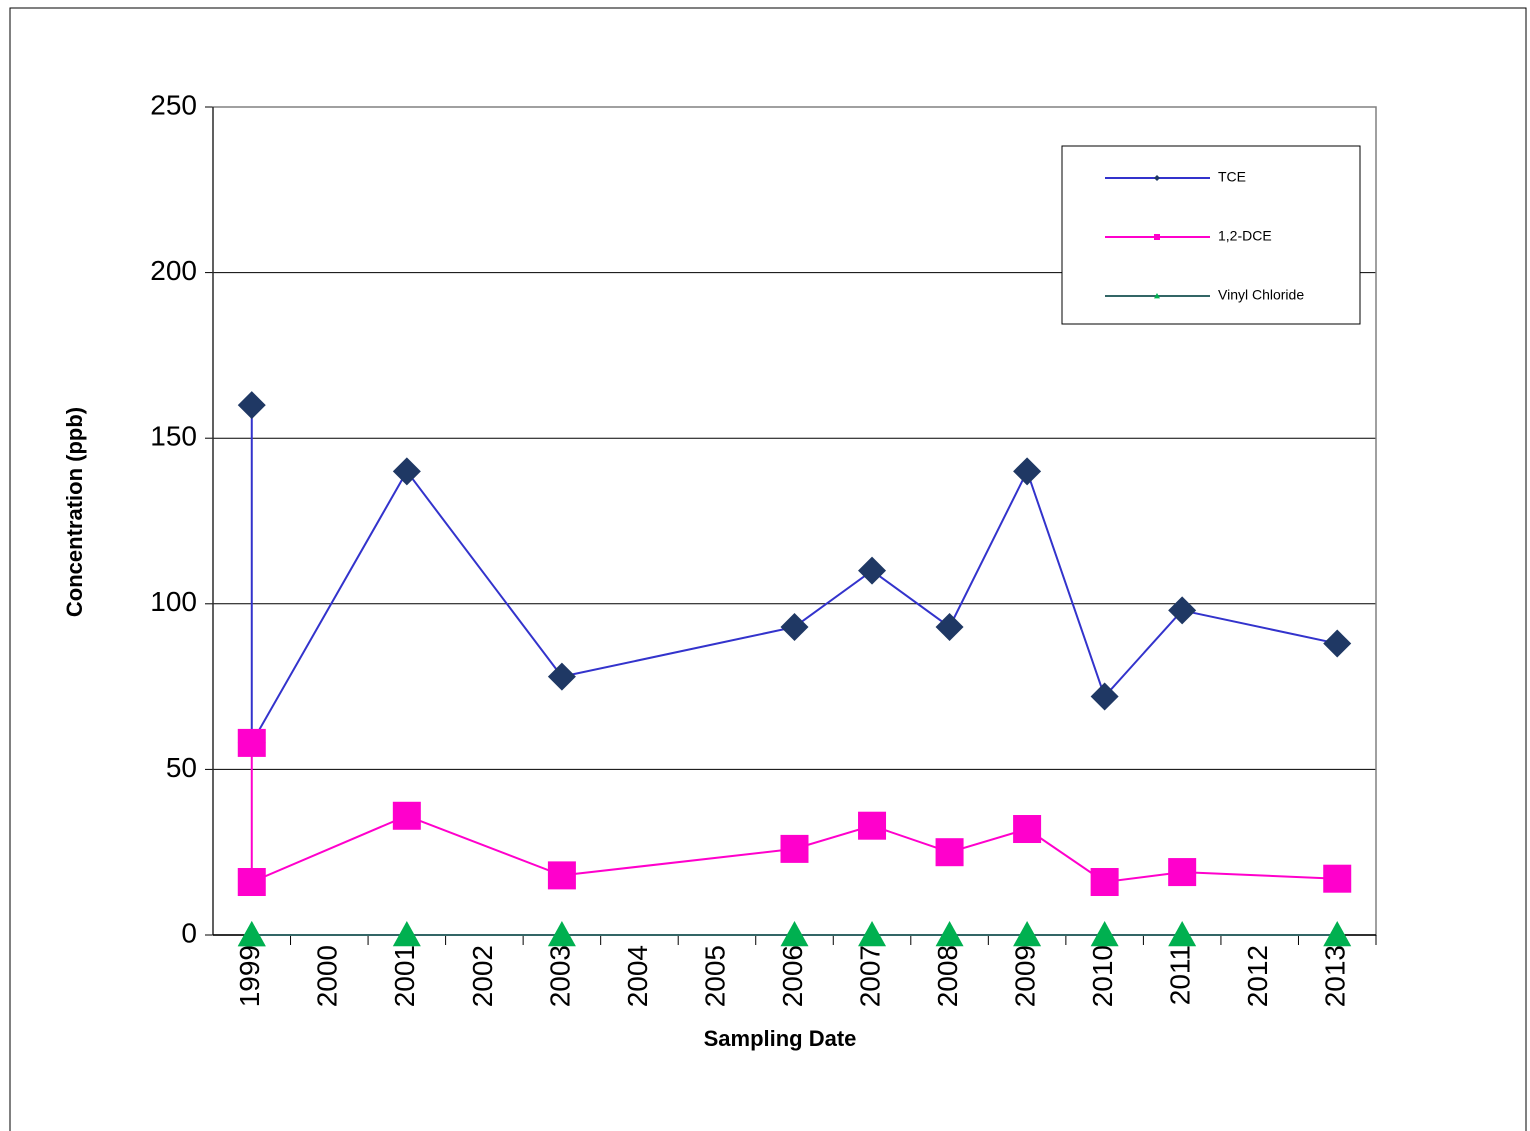  Describe the element at coordinates (1180, 975) in the screenshot. I see `x-tick-label: 2011` at that location.